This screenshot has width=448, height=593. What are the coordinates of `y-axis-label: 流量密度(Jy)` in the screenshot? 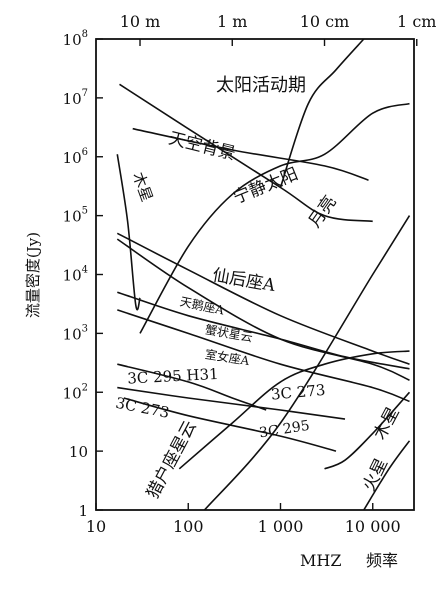 It's located at (33, 275).